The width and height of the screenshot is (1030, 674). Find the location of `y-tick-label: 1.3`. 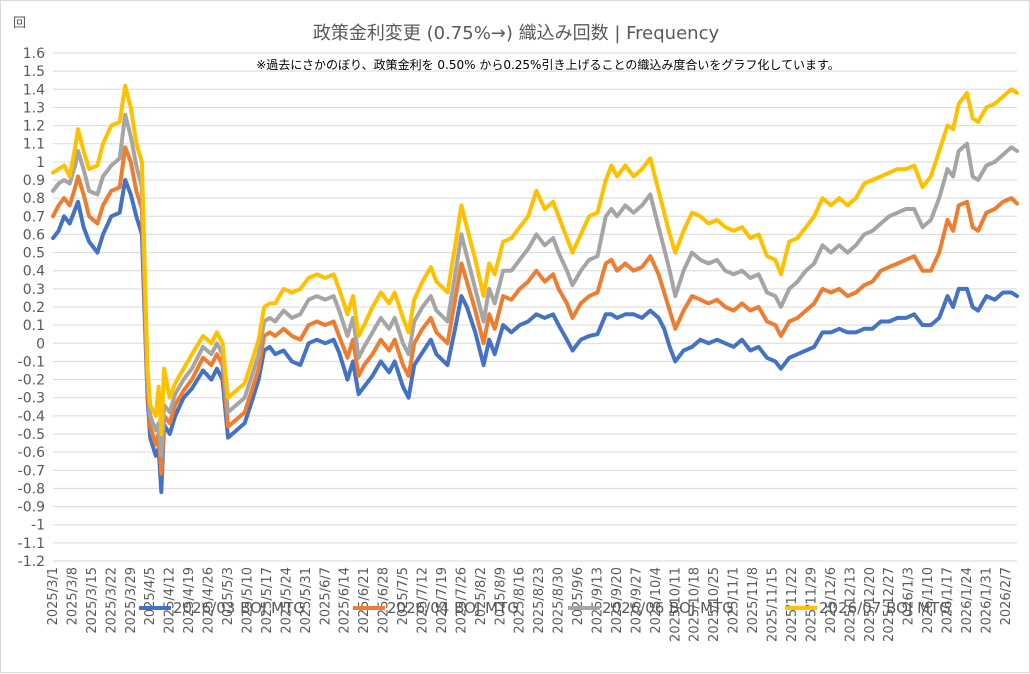

y-tick-label: 1.3 is located at coordinates (34, 108).